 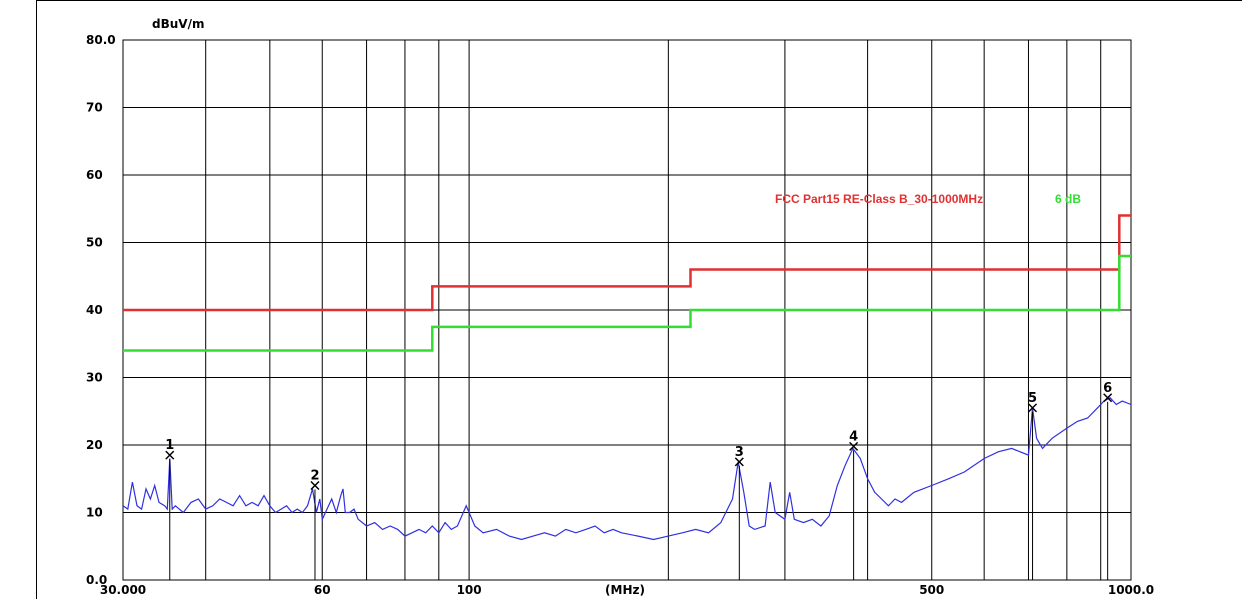 What do you see at coordinates (1131, 590) in the screenshot?
I see `x-tick-label: 1000.0` at bounding box center [1131, 590].